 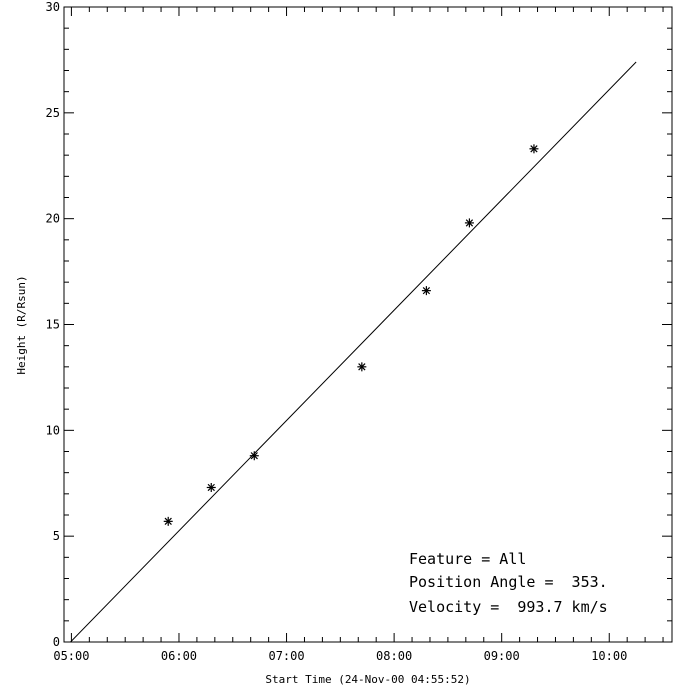 What do you see at coordinates (609, 656) in the screenshot?
I see `x-tick-label: 10:00` at bounding box center [609, 656].